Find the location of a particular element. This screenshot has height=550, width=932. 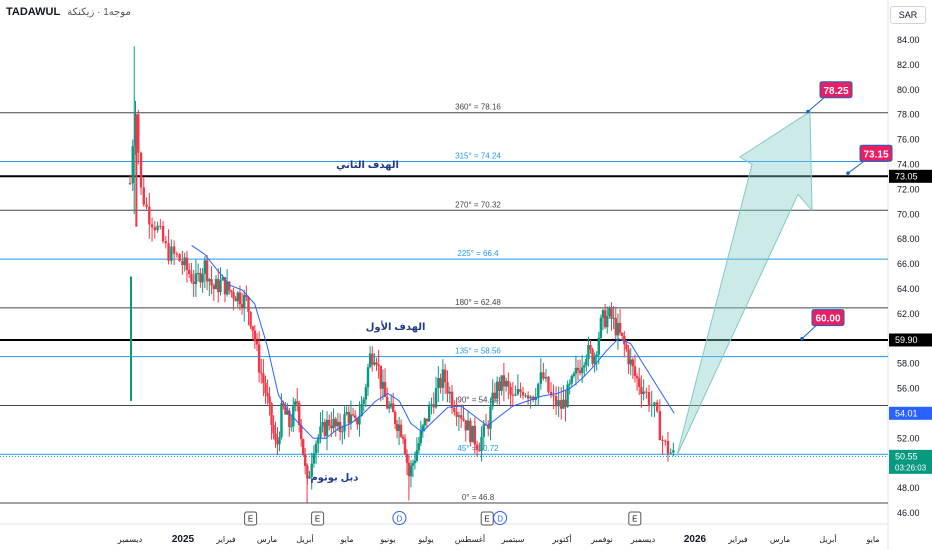

event-letter: D is located at coordinates (500, 519).